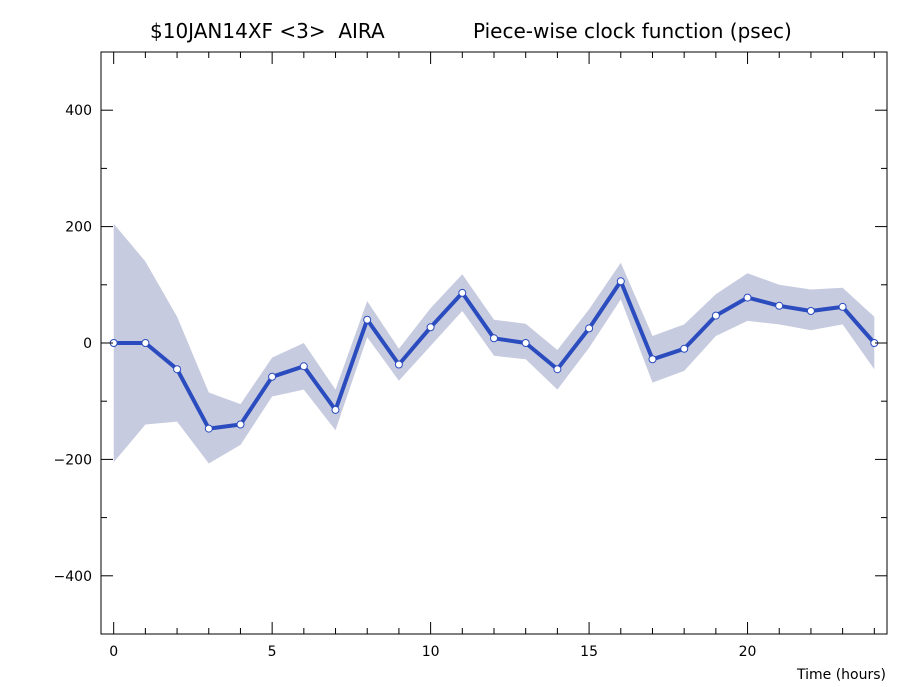 The image size is (905, 687). Describe the element at coordinates (431, 652) in the screenshot. I see `x-tick-label: 10` at that location.